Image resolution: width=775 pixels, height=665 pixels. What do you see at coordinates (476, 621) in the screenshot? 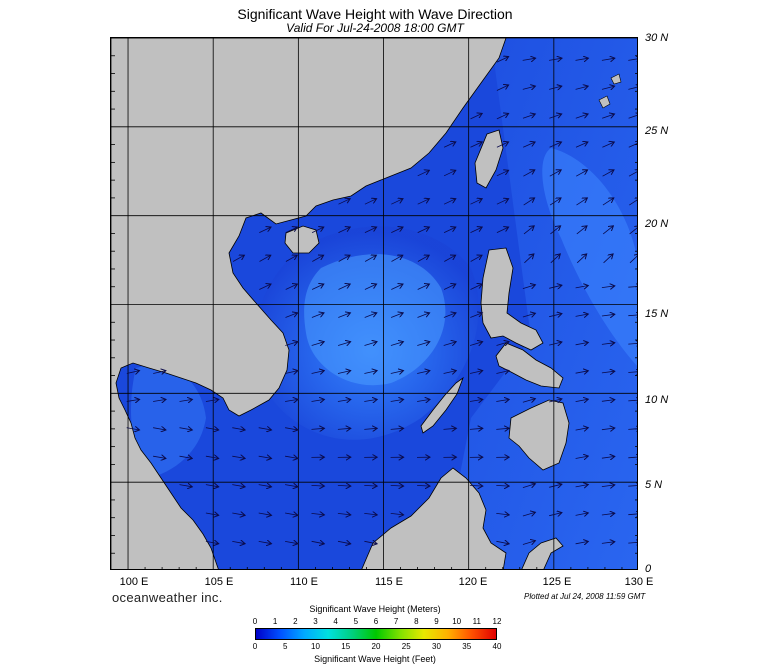
I see `meters-tick-label: 11` at bounding box center [476, 621].